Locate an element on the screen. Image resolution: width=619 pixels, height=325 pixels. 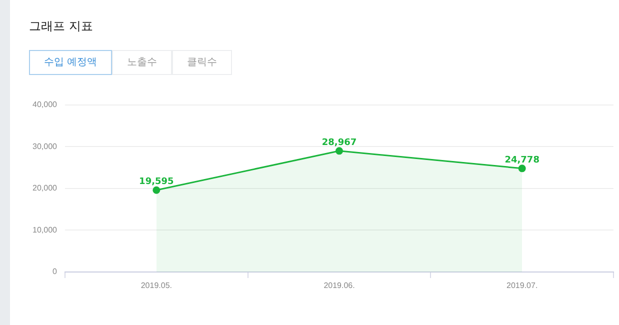
y-tick-label: 20,000 is located at coordinates (45, 188).